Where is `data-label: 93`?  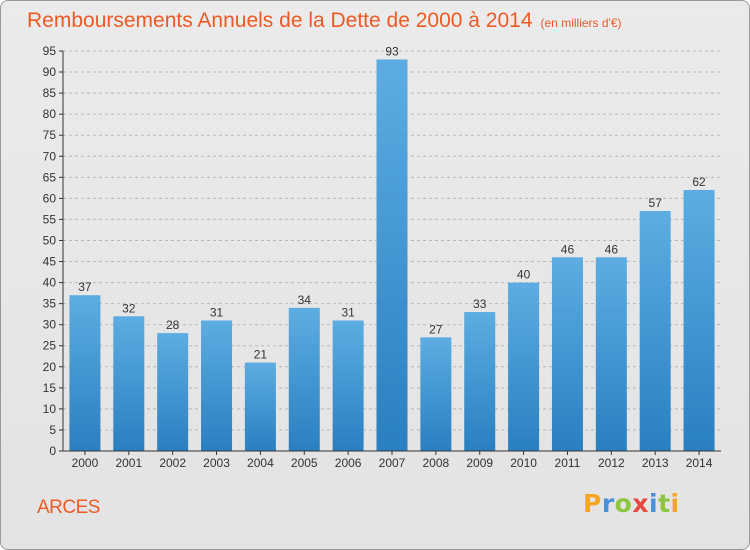 data-label: 93 is located at coordinates (392, 51).